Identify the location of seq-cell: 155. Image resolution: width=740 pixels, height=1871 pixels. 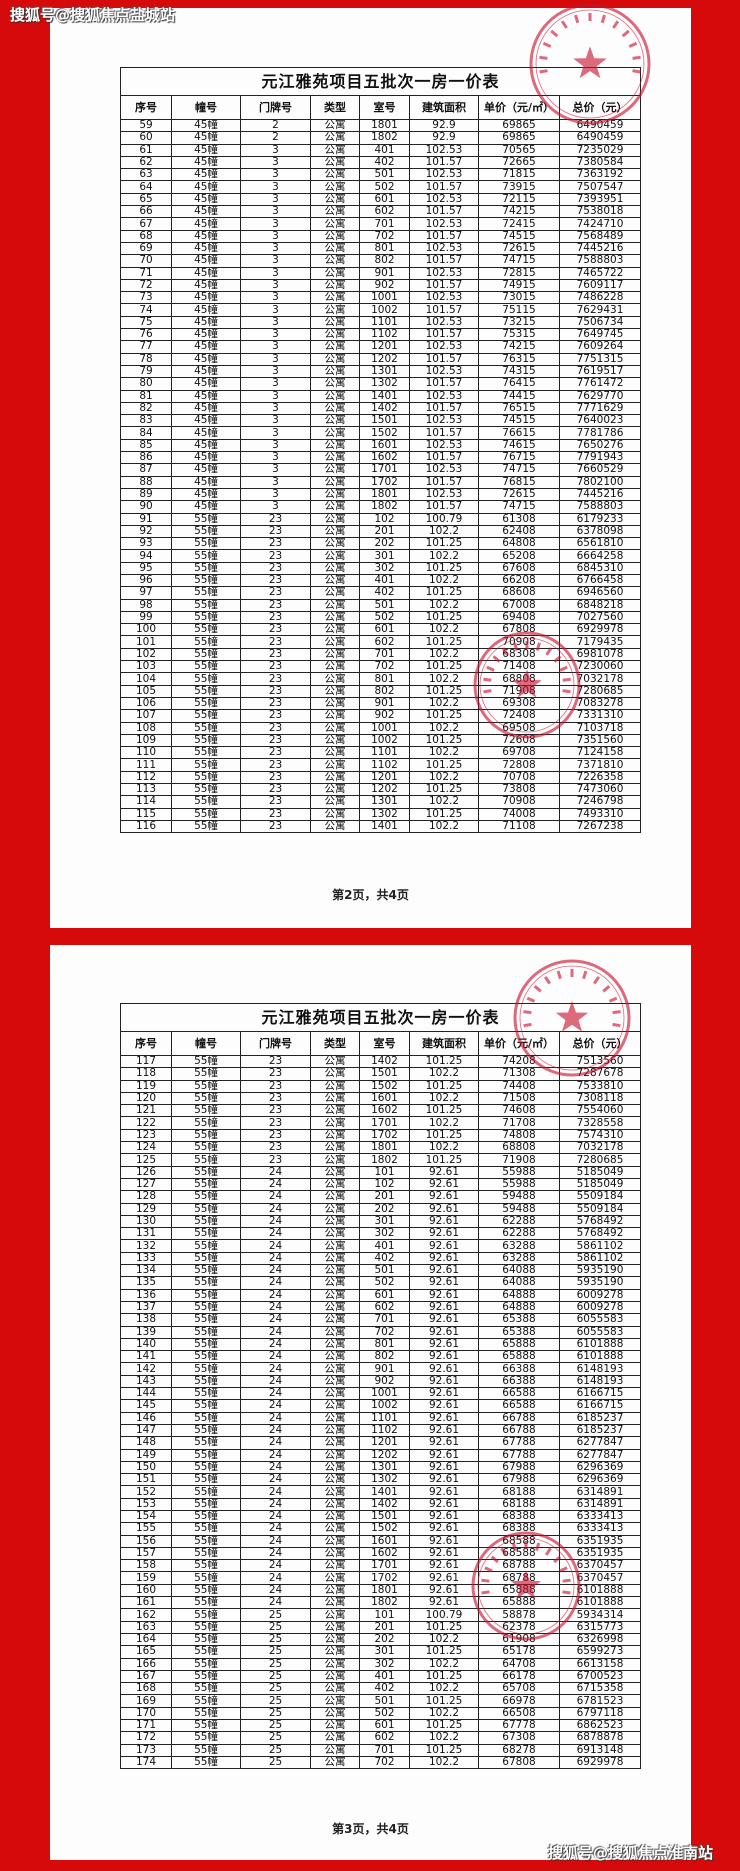
(146, 1529).